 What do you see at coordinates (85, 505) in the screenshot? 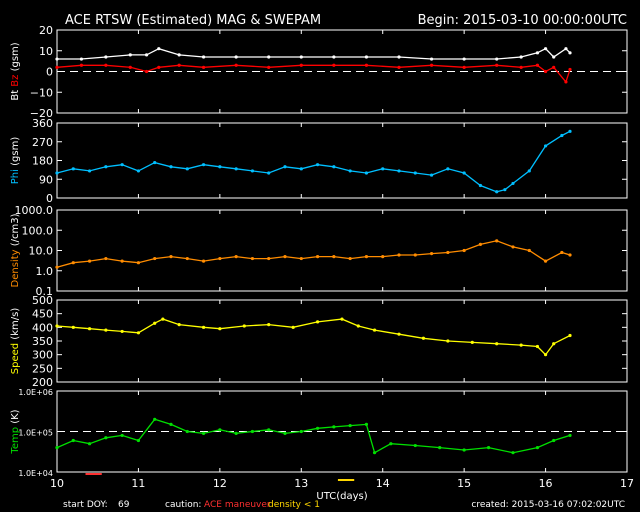
I see `start-doy-label: start DOY:` at bounding box center [85, 505].